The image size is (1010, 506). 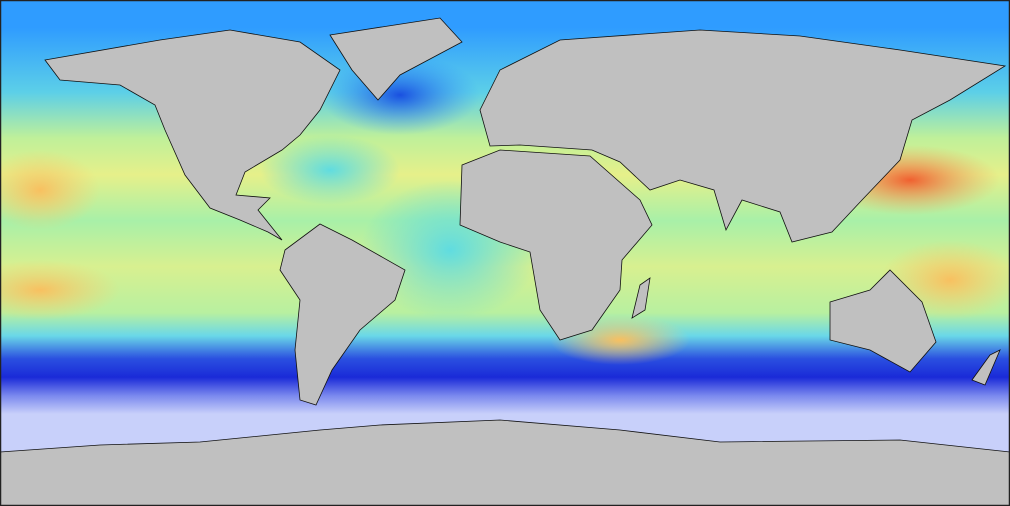 What do you see at coordinates (192, 135) in the screenshot?
I see `north-america` at bounding box center [192, 135].